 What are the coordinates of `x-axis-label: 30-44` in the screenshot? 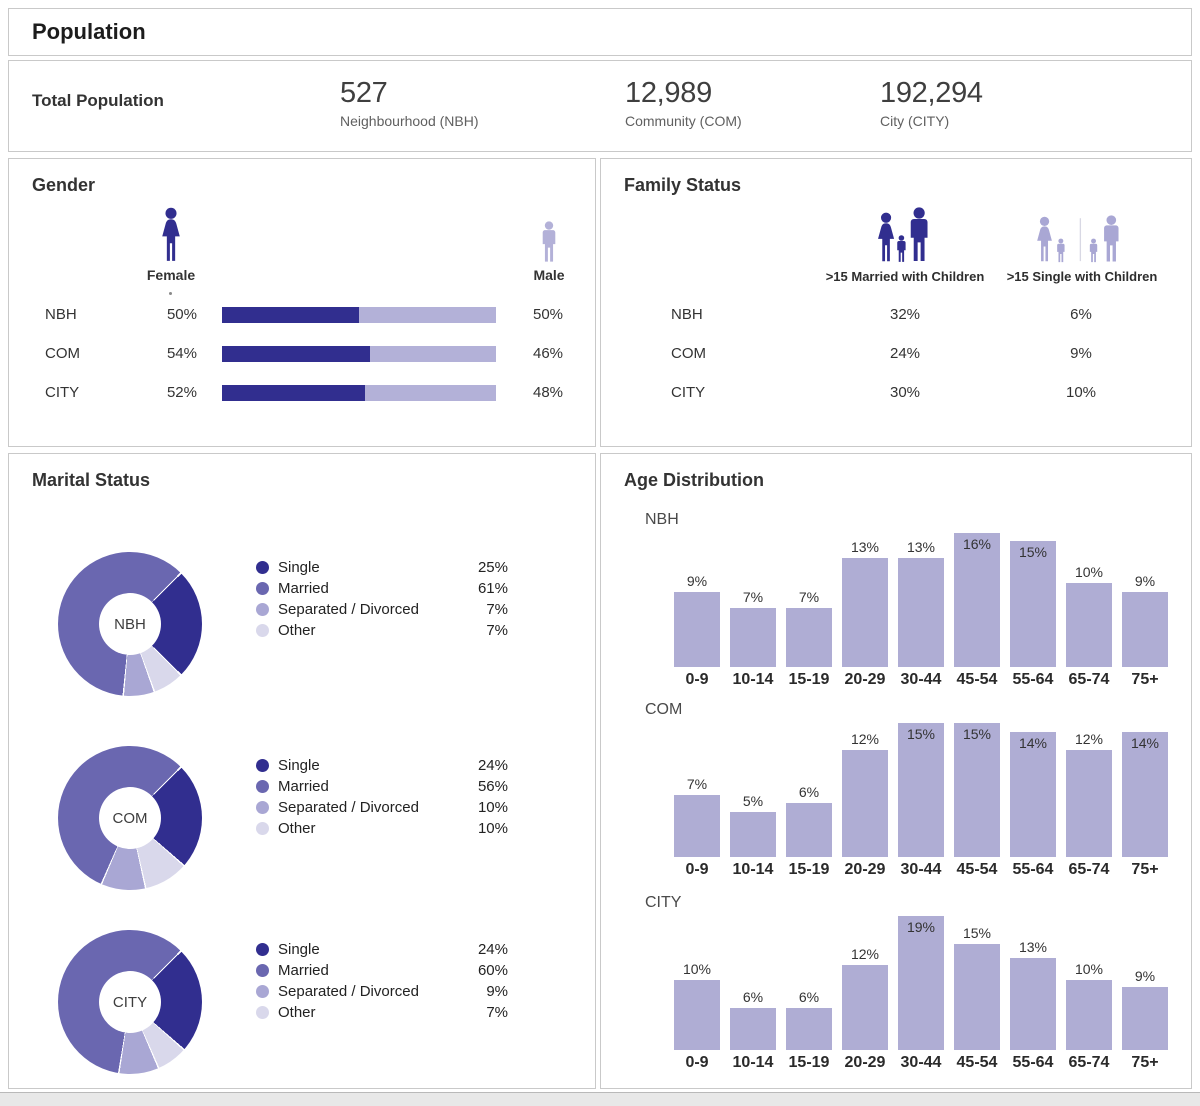 It's located at (921, 869).